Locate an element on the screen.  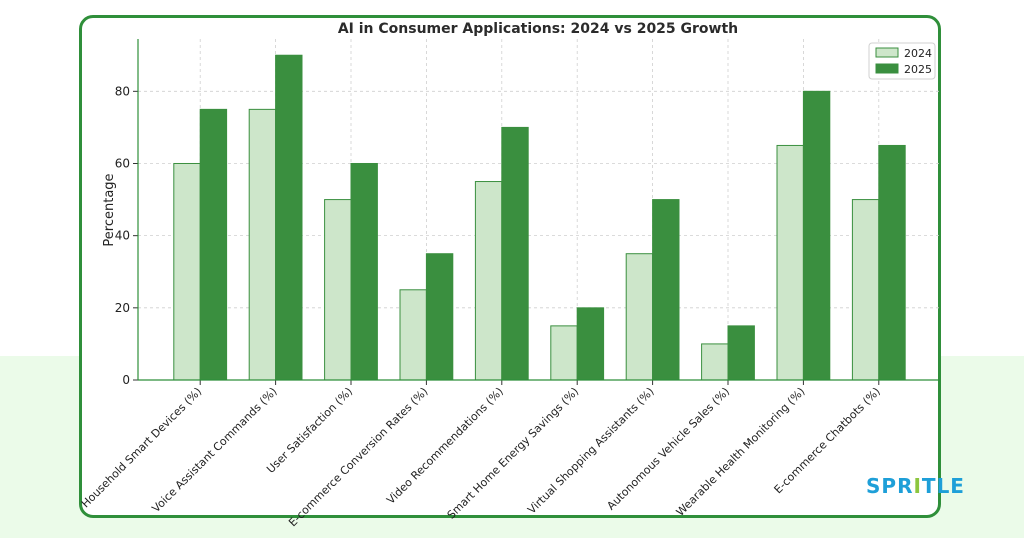
x-tick-label: Virtual Shopping Assistants (%) is located at coordinates (591, 451).